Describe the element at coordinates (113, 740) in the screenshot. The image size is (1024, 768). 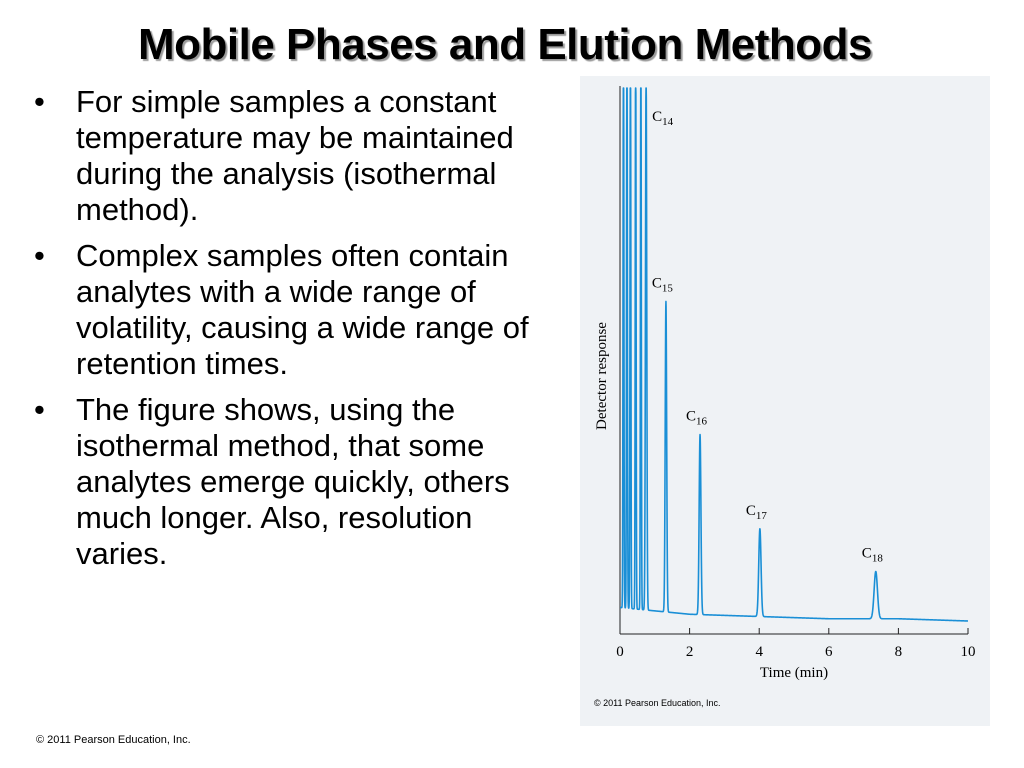
I see `footer-copyright: © 2011 Pearson Education, Inc.` at that location.